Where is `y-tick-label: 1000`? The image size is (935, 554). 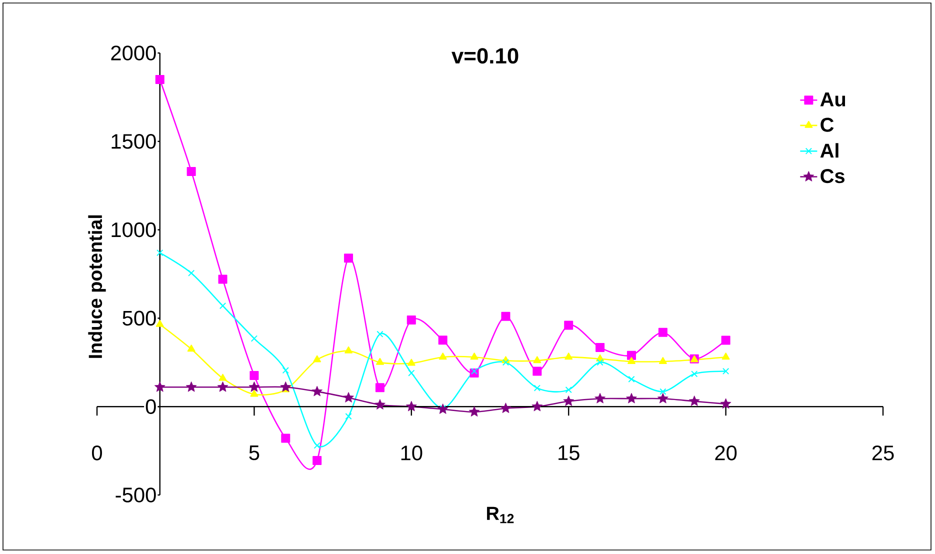
y-tick-label: 1000 is located at coordinates (134, 230).